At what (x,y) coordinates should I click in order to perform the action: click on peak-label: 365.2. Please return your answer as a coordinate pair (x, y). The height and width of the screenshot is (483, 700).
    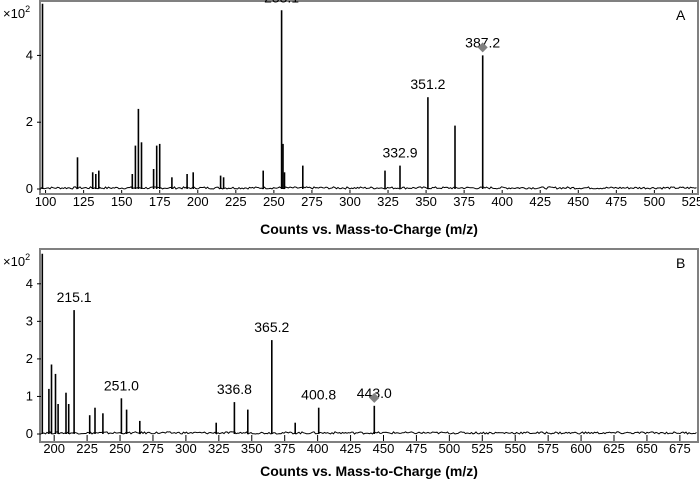
    Looking at the image, I should click on (271, 327).